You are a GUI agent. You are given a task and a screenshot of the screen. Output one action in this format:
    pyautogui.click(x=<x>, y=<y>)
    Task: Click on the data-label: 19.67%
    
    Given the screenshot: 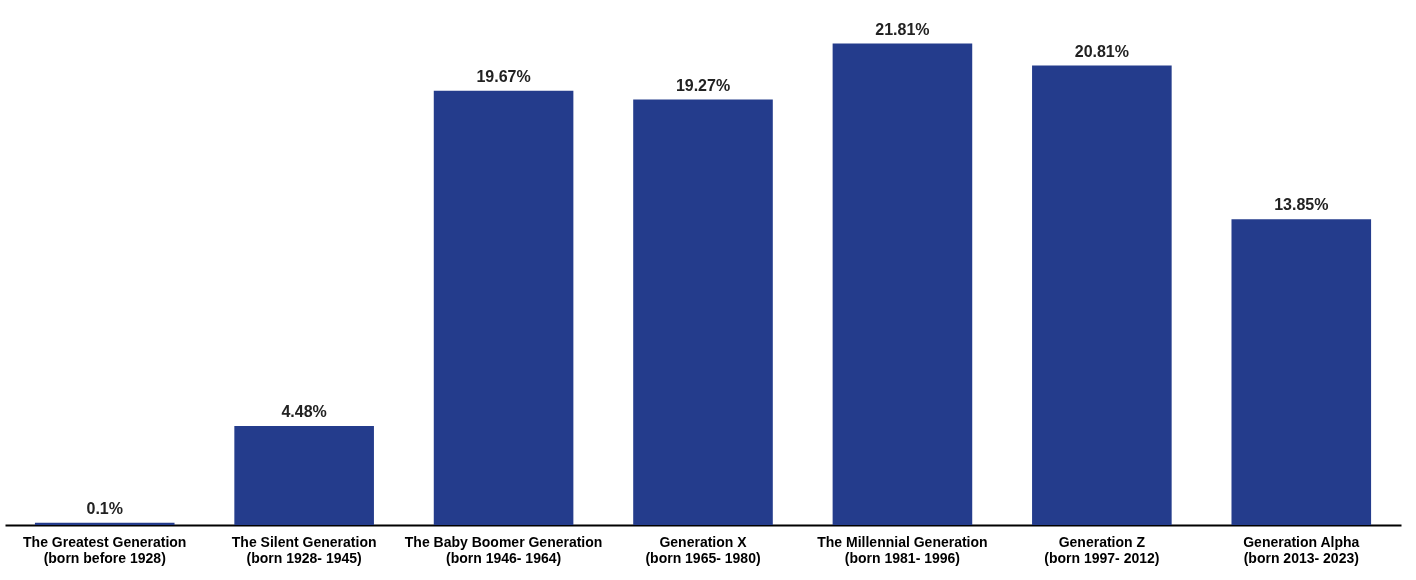 What is the action you would take?
    pyautogui.click(x=503, y=76)
    